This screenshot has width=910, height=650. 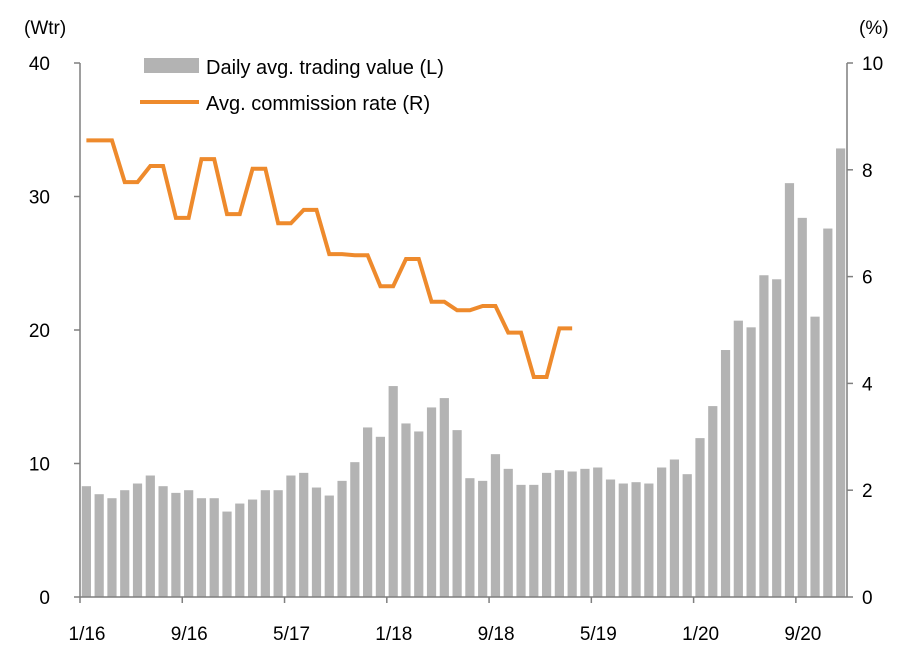 What do you see at coordinates (874, 28) in the screenshot?
I see `right-axis-unit: (%)` at bounding box center [874, 28].